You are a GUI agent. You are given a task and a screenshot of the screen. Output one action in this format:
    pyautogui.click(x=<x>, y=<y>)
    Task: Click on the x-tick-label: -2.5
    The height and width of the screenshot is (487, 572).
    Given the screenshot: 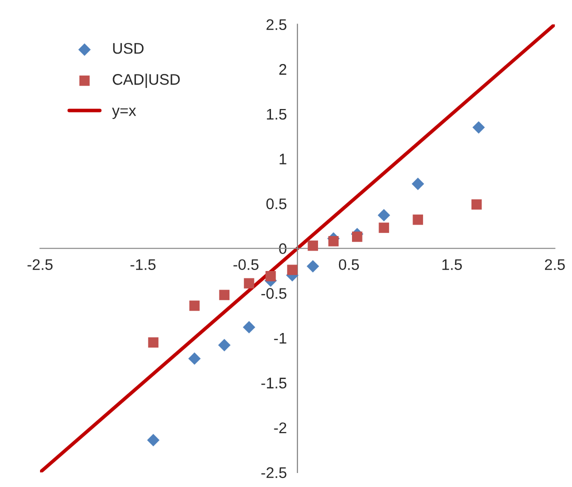 What is the action you would take?
    pyautogui.click(x=40, y=264)
    